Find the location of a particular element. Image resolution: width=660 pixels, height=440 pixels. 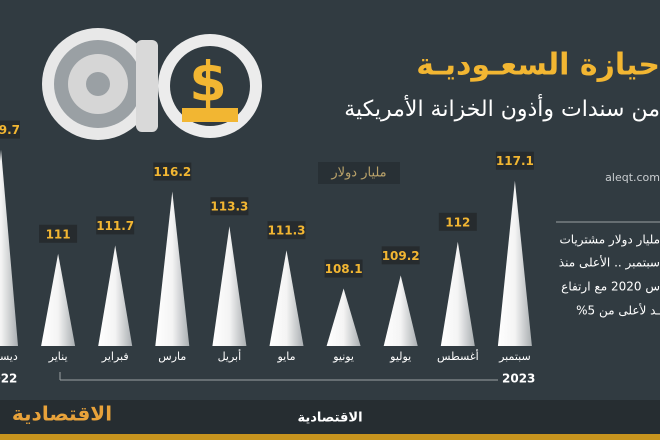

note-line: مليار دولار مشتريات is located at coordinates (609, 240).